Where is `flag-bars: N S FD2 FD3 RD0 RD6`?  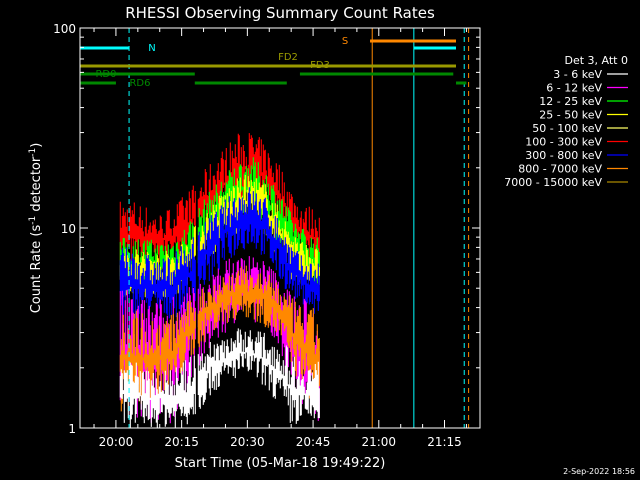 flag-bars: N S FD2 FD3 RD0 RD6 is located at coordinates (273, 62).